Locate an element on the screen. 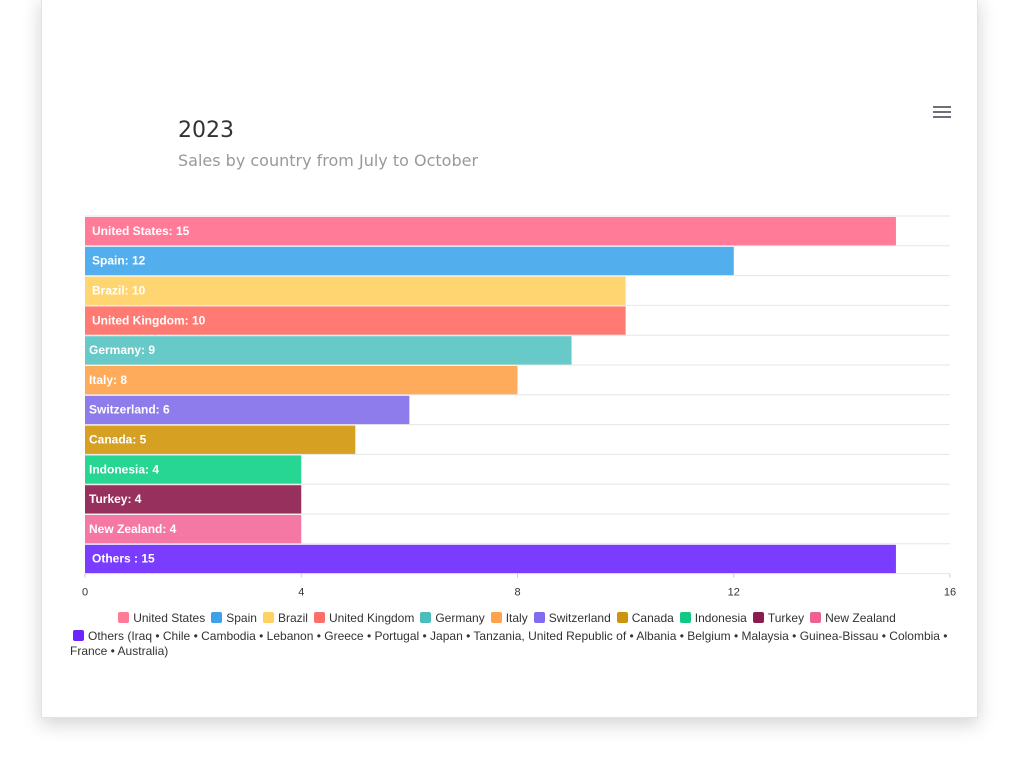  bar-germany is located at coordinates (328, 350).